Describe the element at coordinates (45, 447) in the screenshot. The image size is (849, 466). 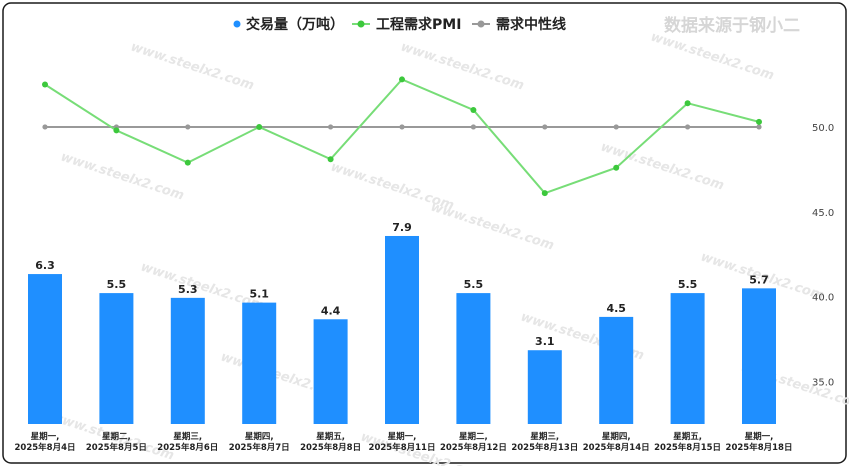
I see `x-tick-label-date: 2025年8月4日` at that location.